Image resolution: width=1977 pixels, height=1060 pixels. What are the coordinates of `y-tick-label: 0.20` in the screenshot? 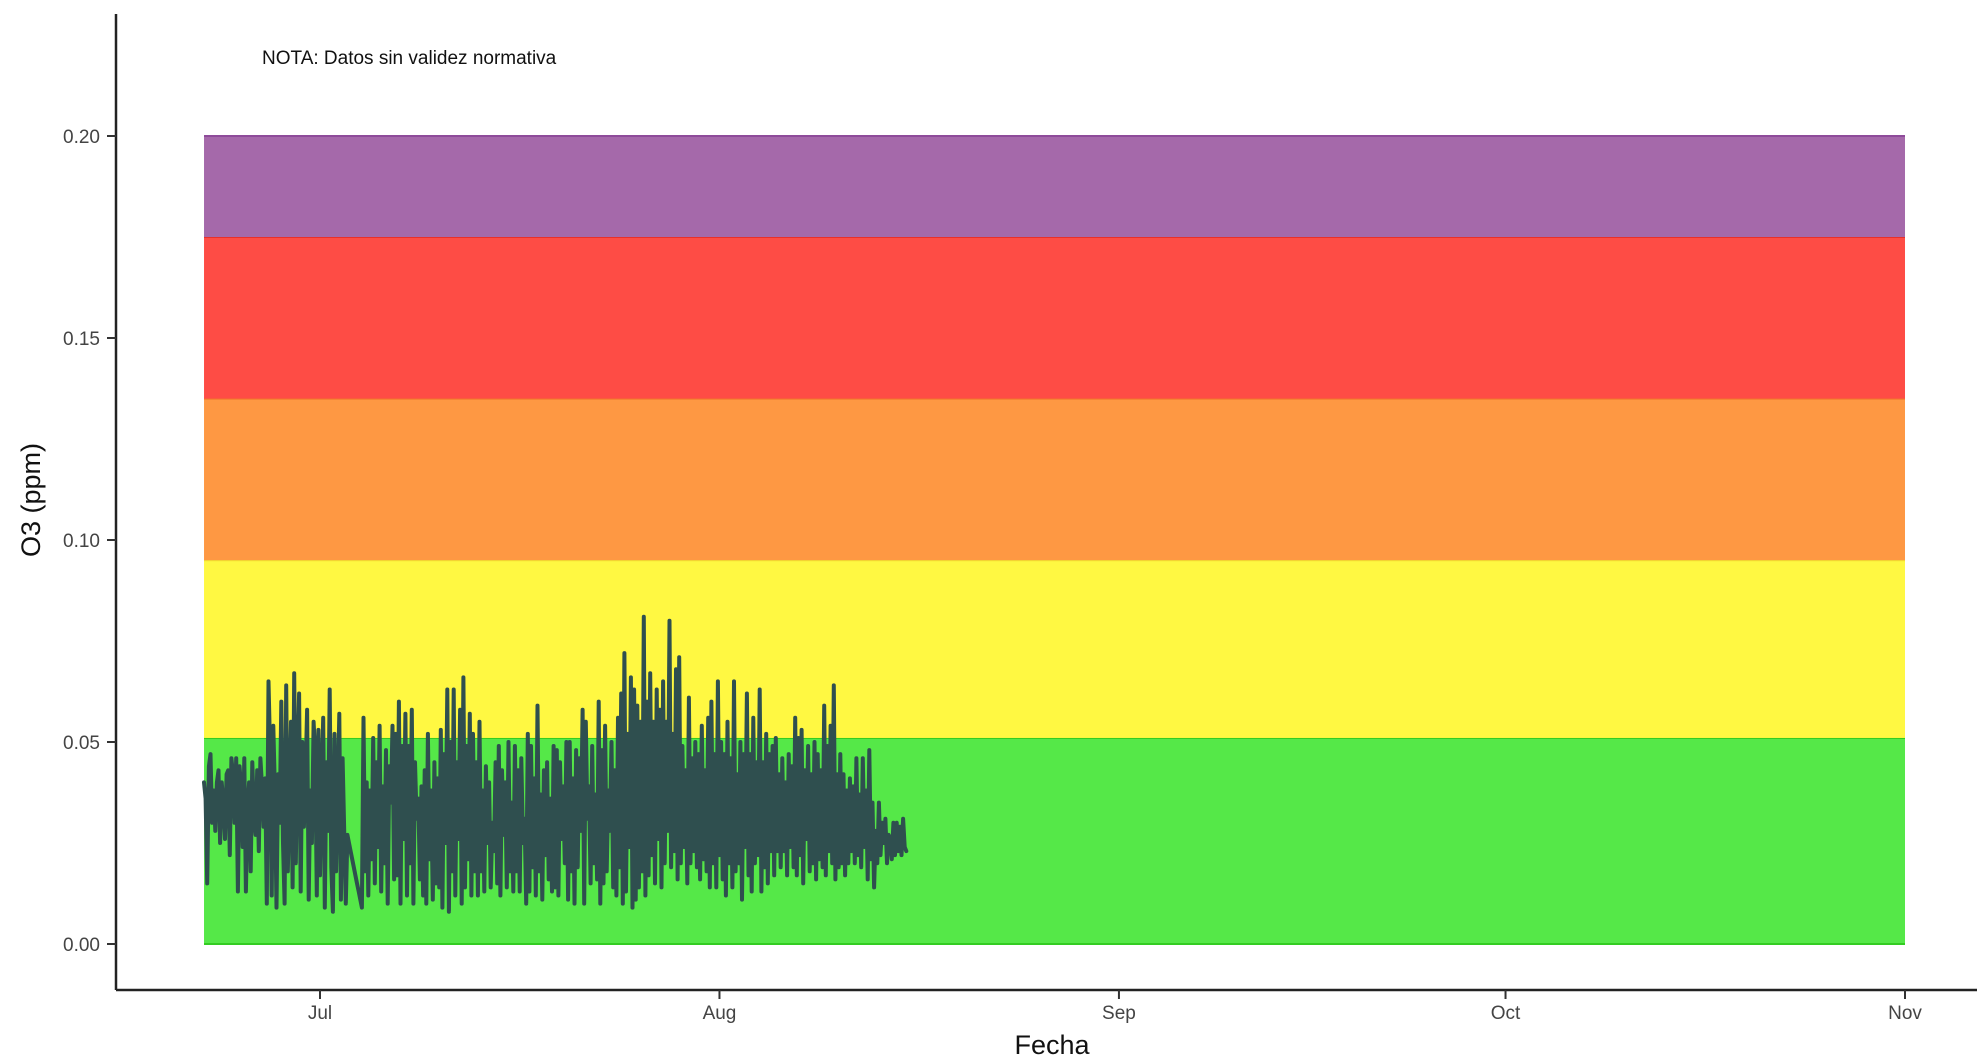 It's located at (81, 137).